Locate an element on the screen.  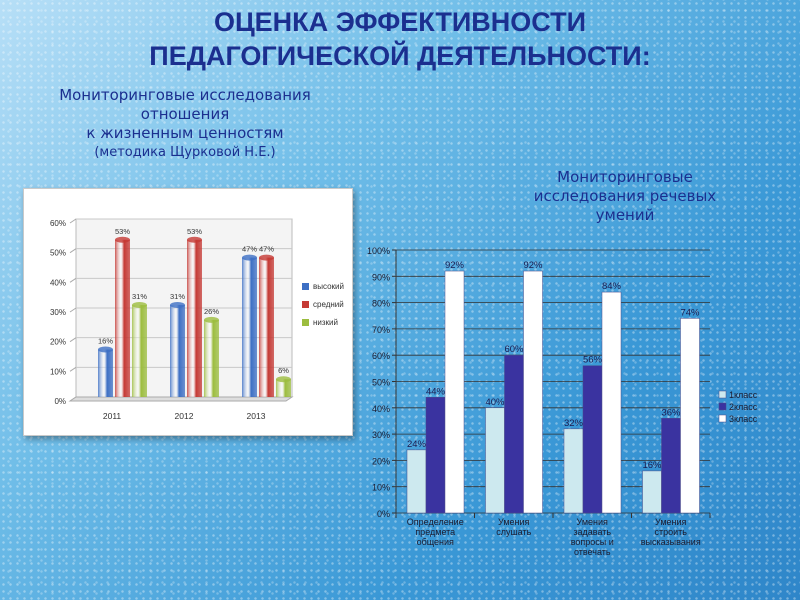
x-tick-label: 2012 is located at coordinates (184, 416).